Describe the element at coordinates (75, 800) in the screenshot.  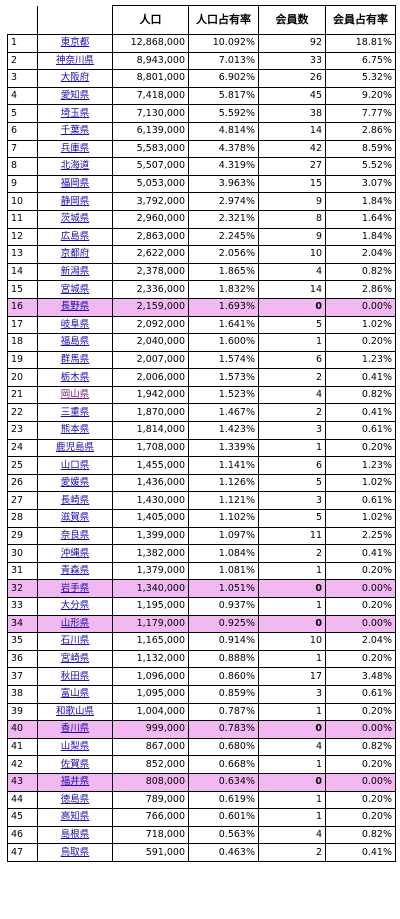
I see `prefecture-link: 徳島県` at that location.